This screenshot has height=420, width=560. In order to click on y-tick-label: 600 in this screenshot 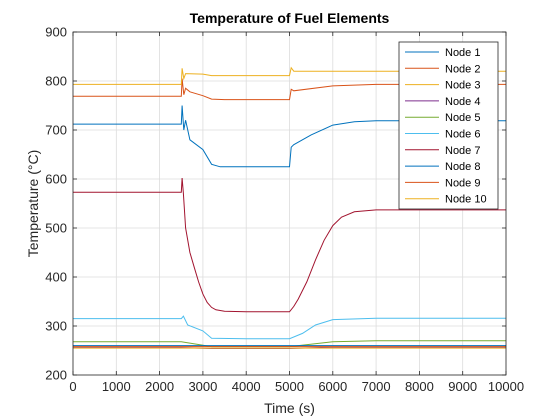, I will do `click(56, 179)`.